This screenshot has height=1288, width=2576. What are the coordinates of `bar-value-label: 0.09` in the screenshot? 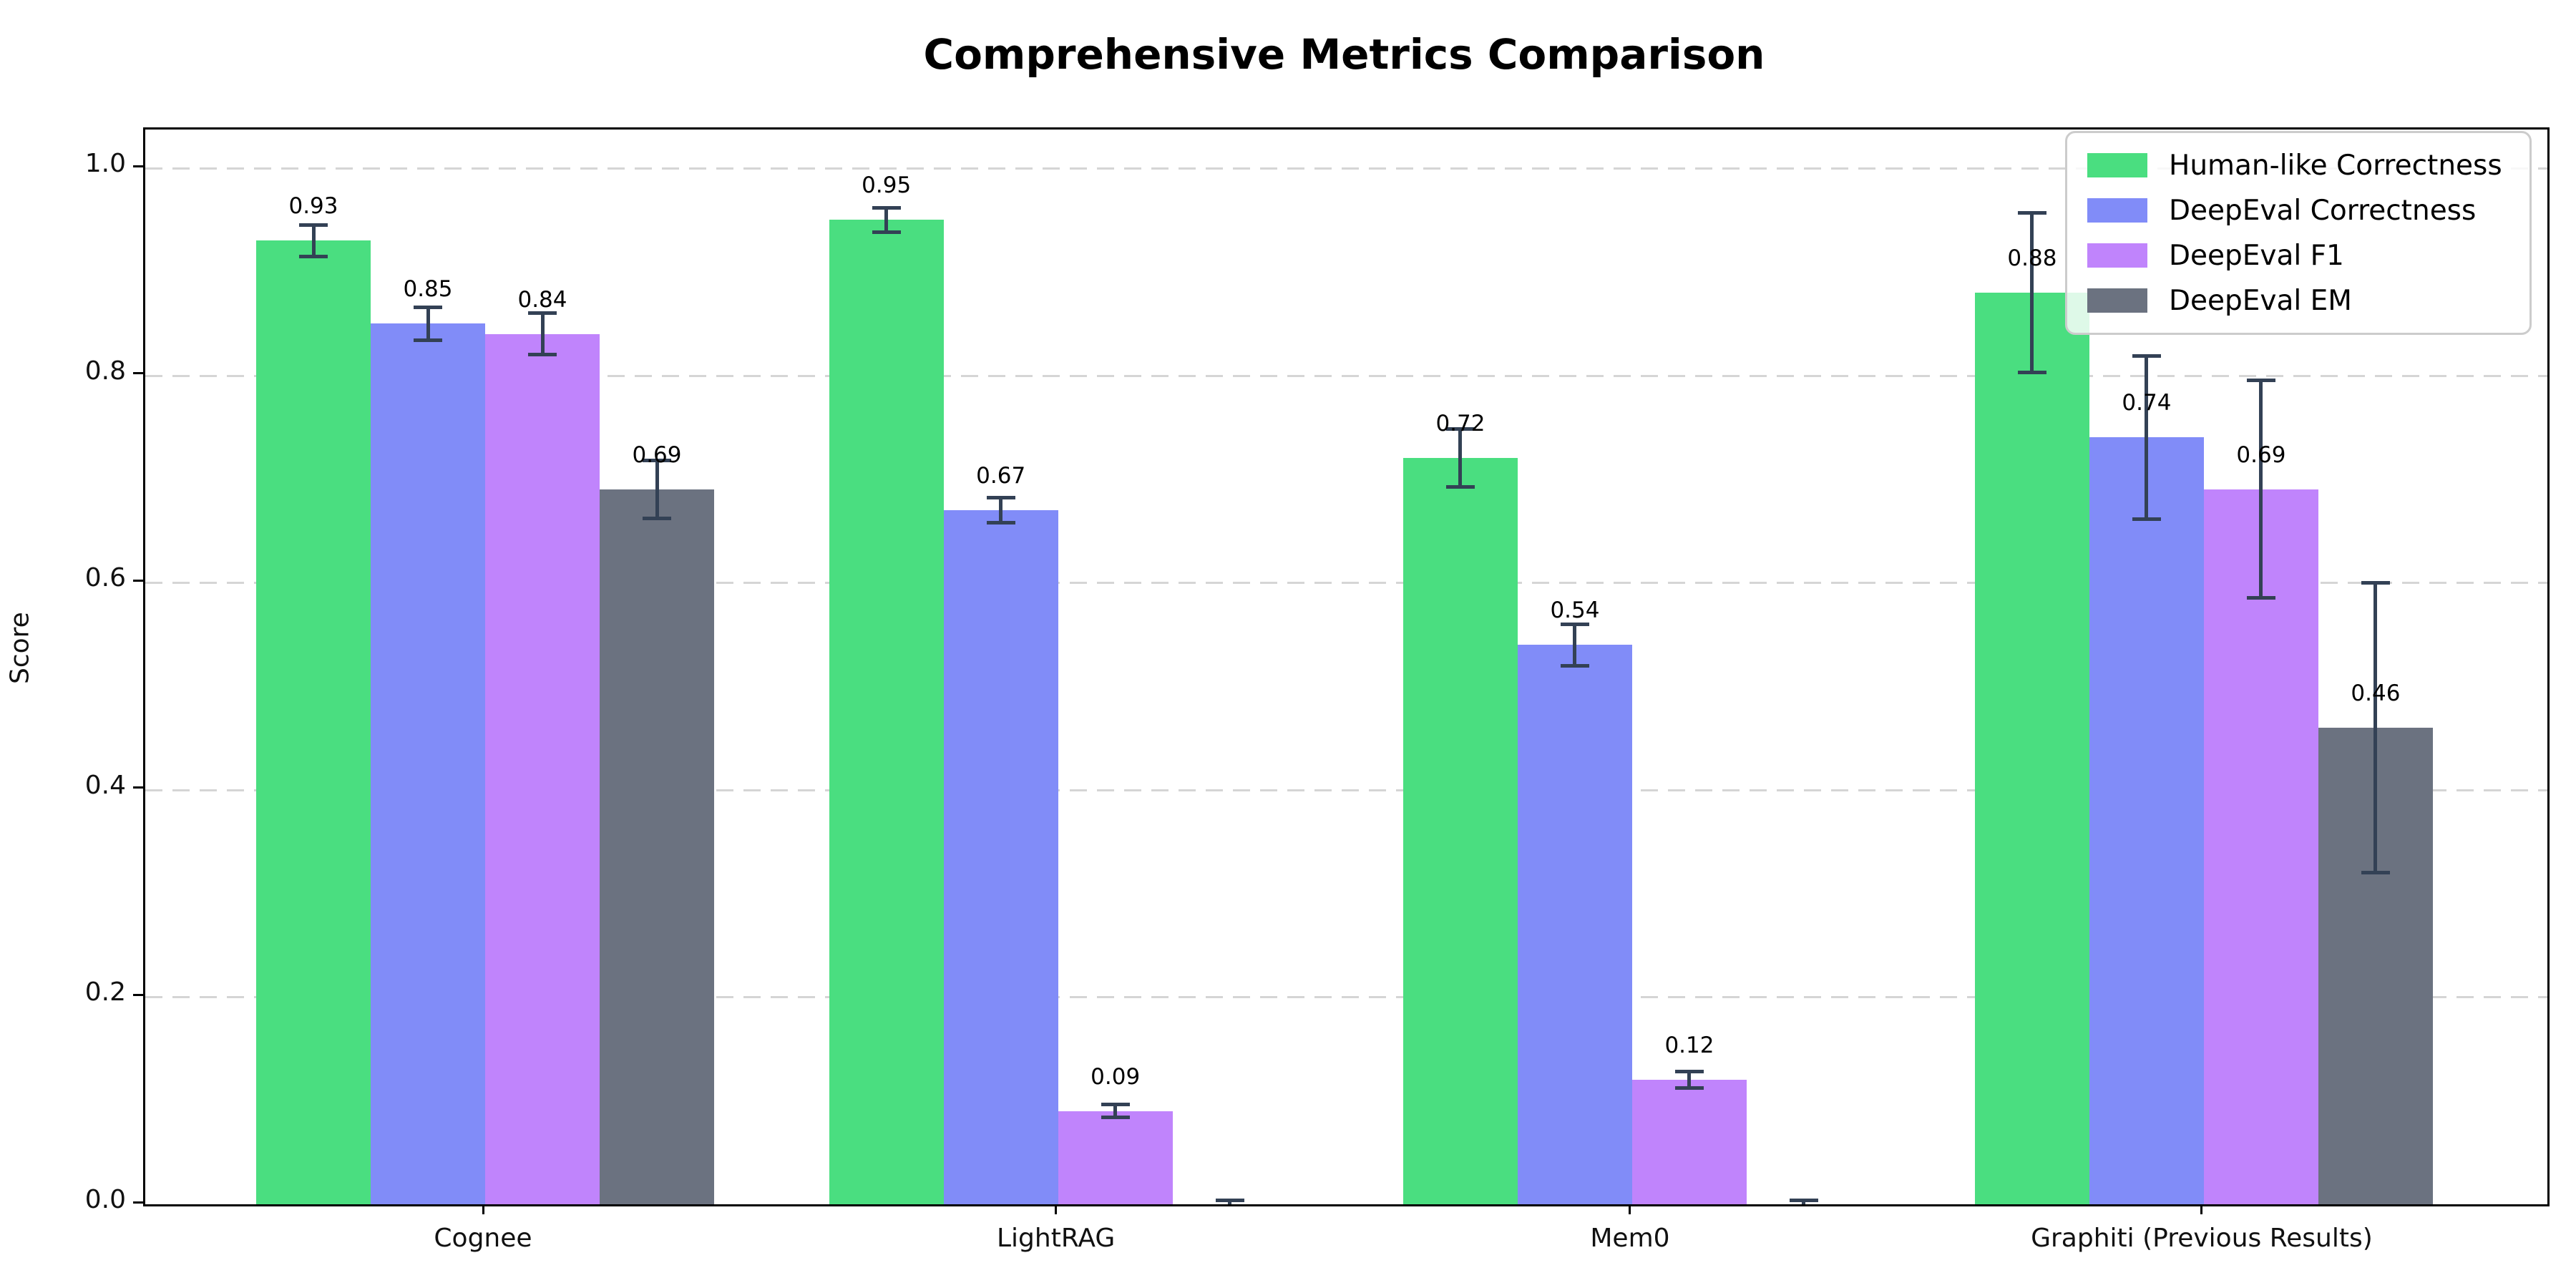 It's located at (1116, 1076).